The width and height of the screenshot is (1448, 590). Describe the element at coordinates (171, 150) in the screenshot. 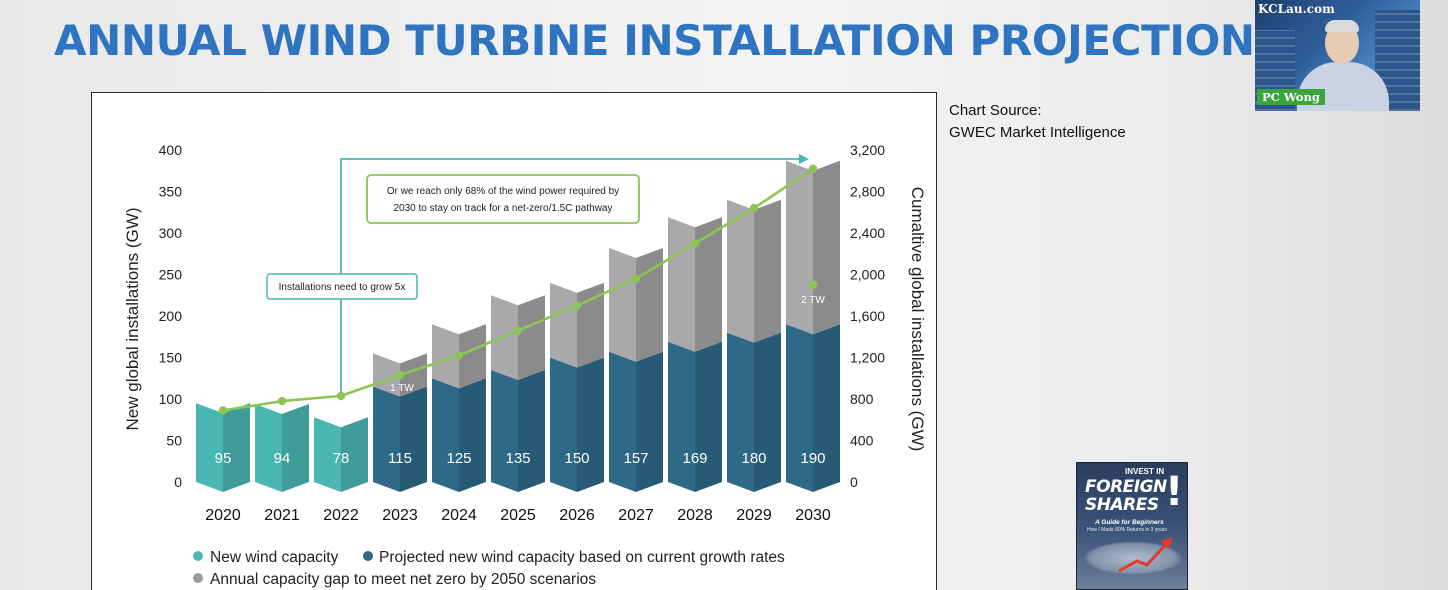

I see `y-tick-400: 400` at that location.